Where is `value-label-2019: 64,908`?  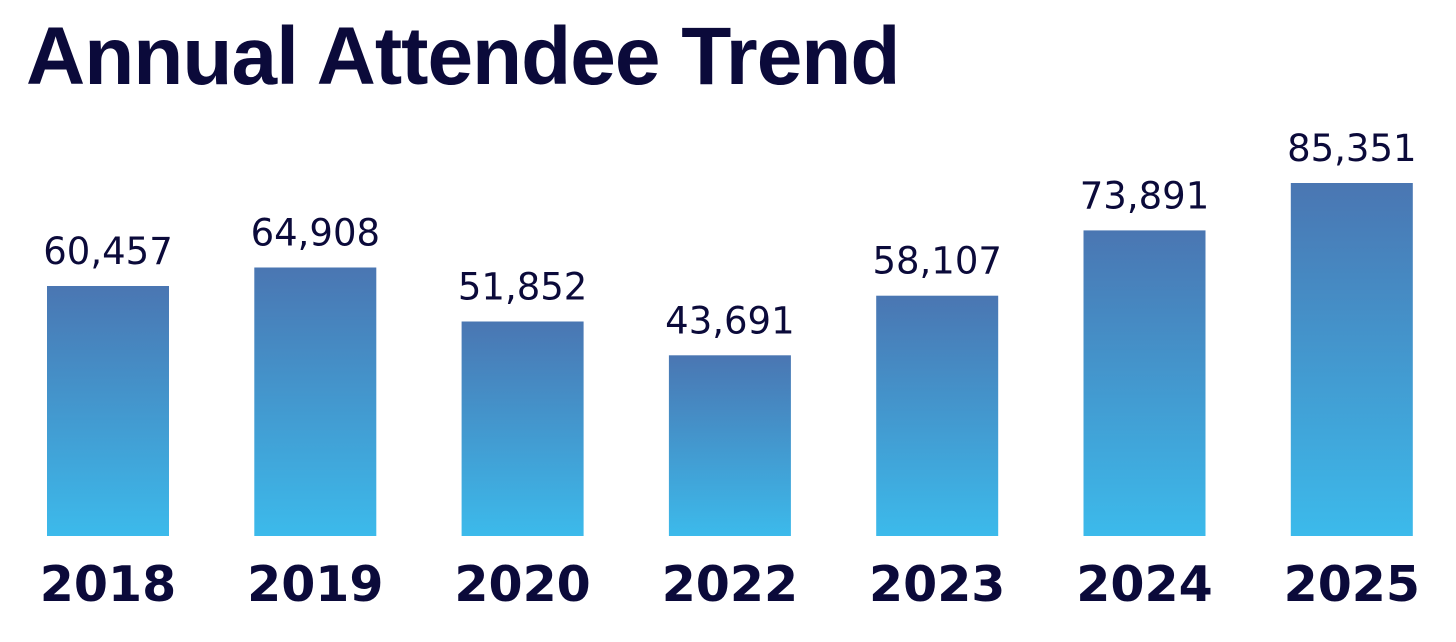
value-label-2019: 64,908 is located at coordinates (315, 233).